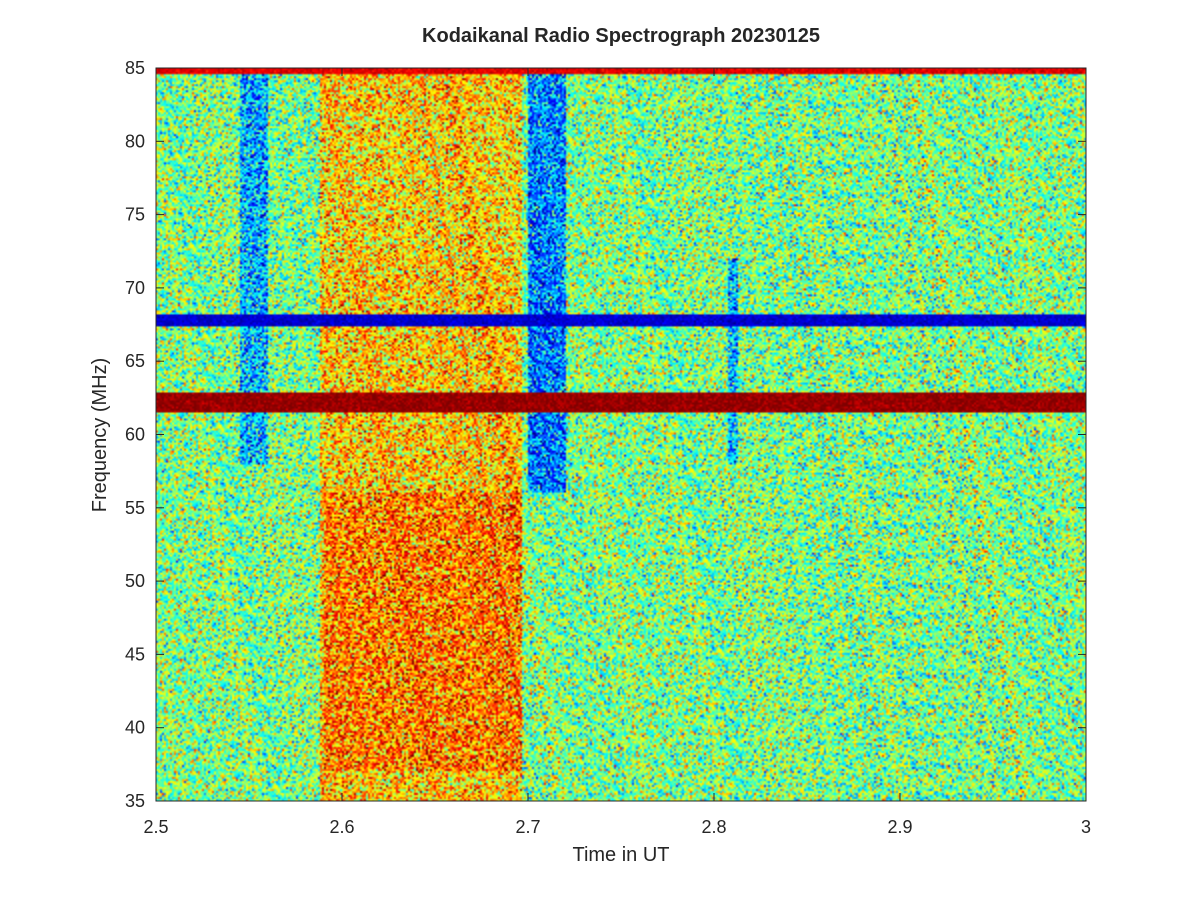 Image resolution: width=1200 pixels, height=900 pixels. What do you see at coordinates (135, 215) in the screenshot?
I see `y-tick-label: 75` at bounding box center [135, 215].